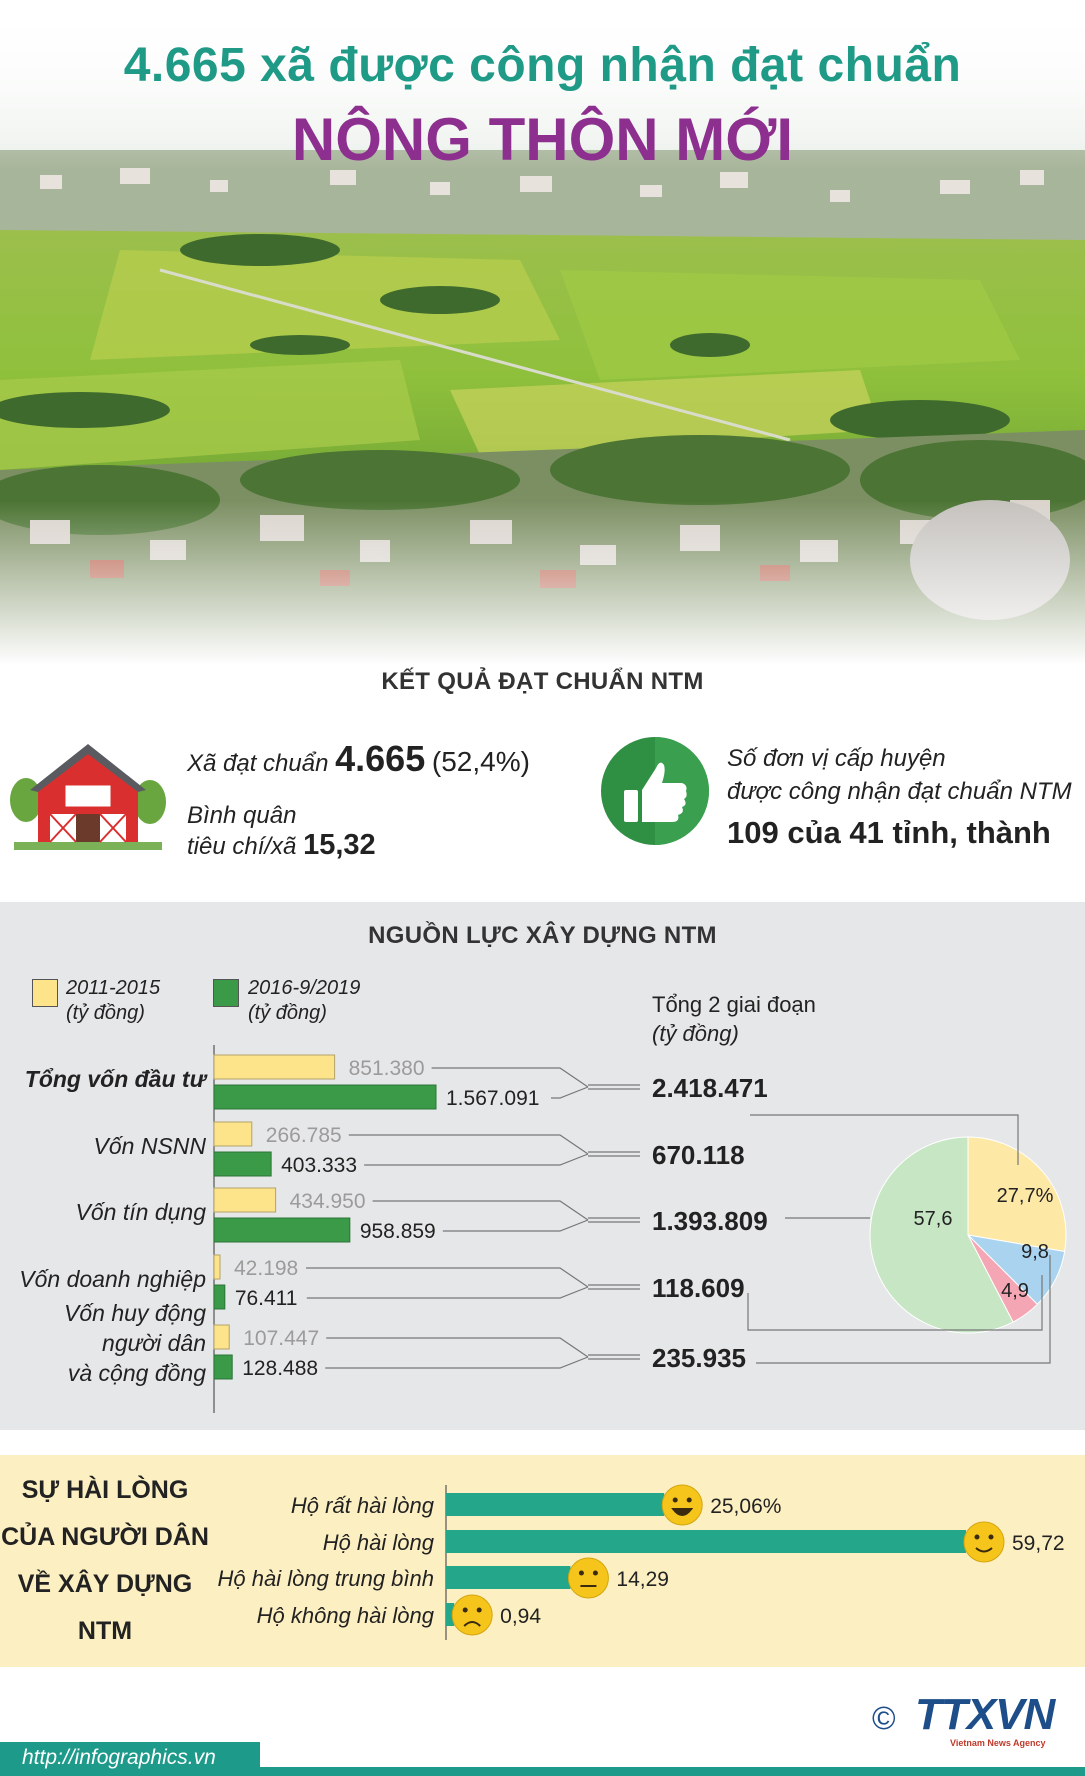  I want to click on totals-header-title: Tổng 2 giai đoạn, so click(734, 1004).